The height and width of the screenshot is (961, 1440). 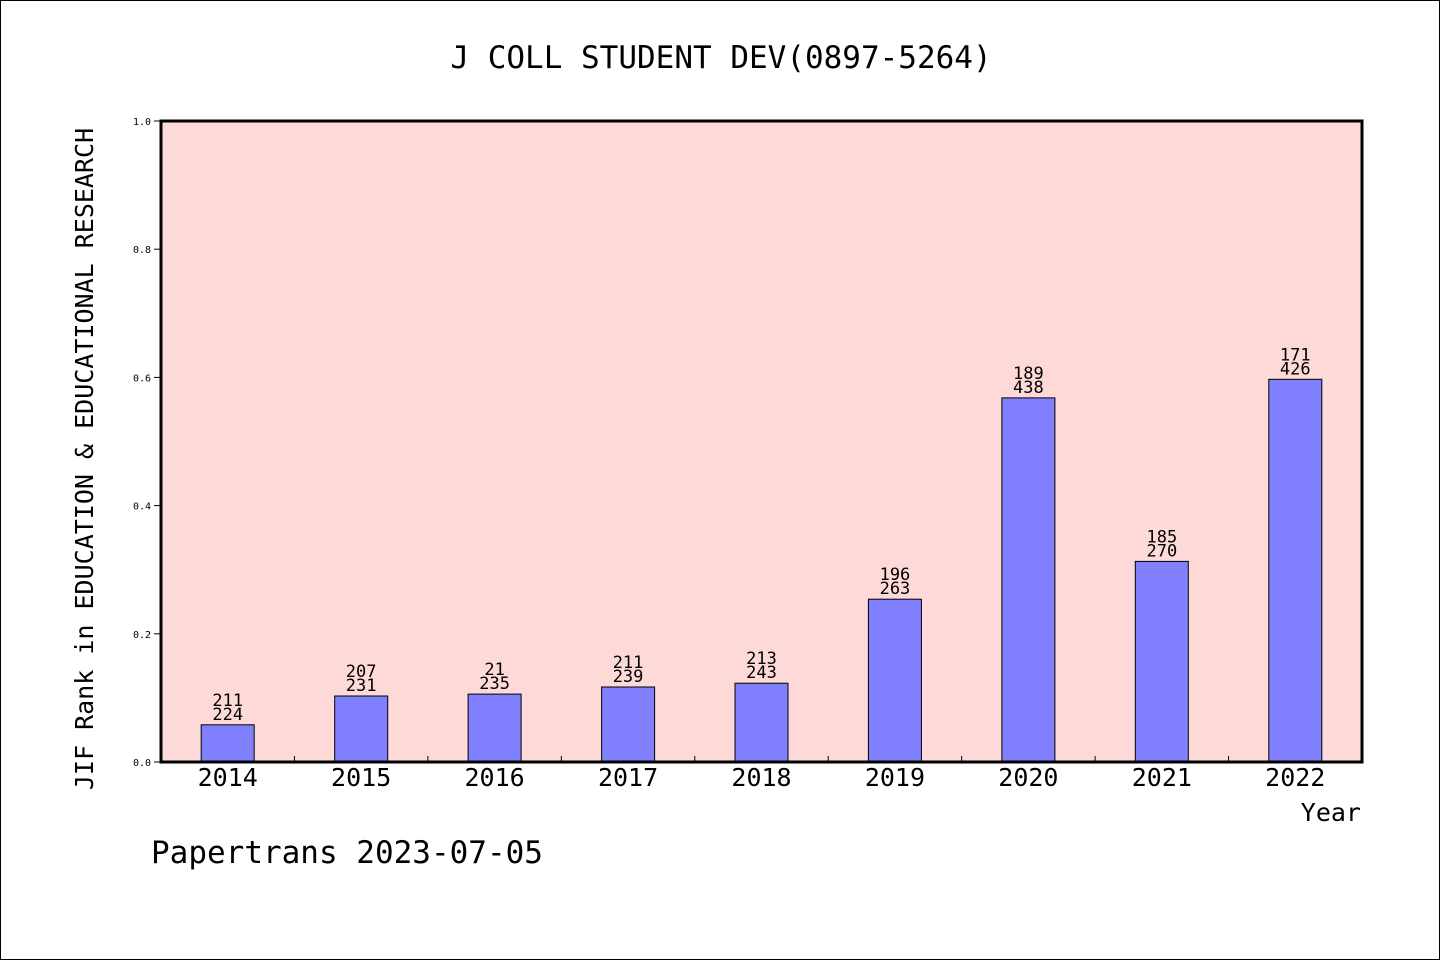 What do you see at coordinates (895, 589) in the screenshot?
I see `data-label-total-2019: 263` at bounding box center [895, 589].